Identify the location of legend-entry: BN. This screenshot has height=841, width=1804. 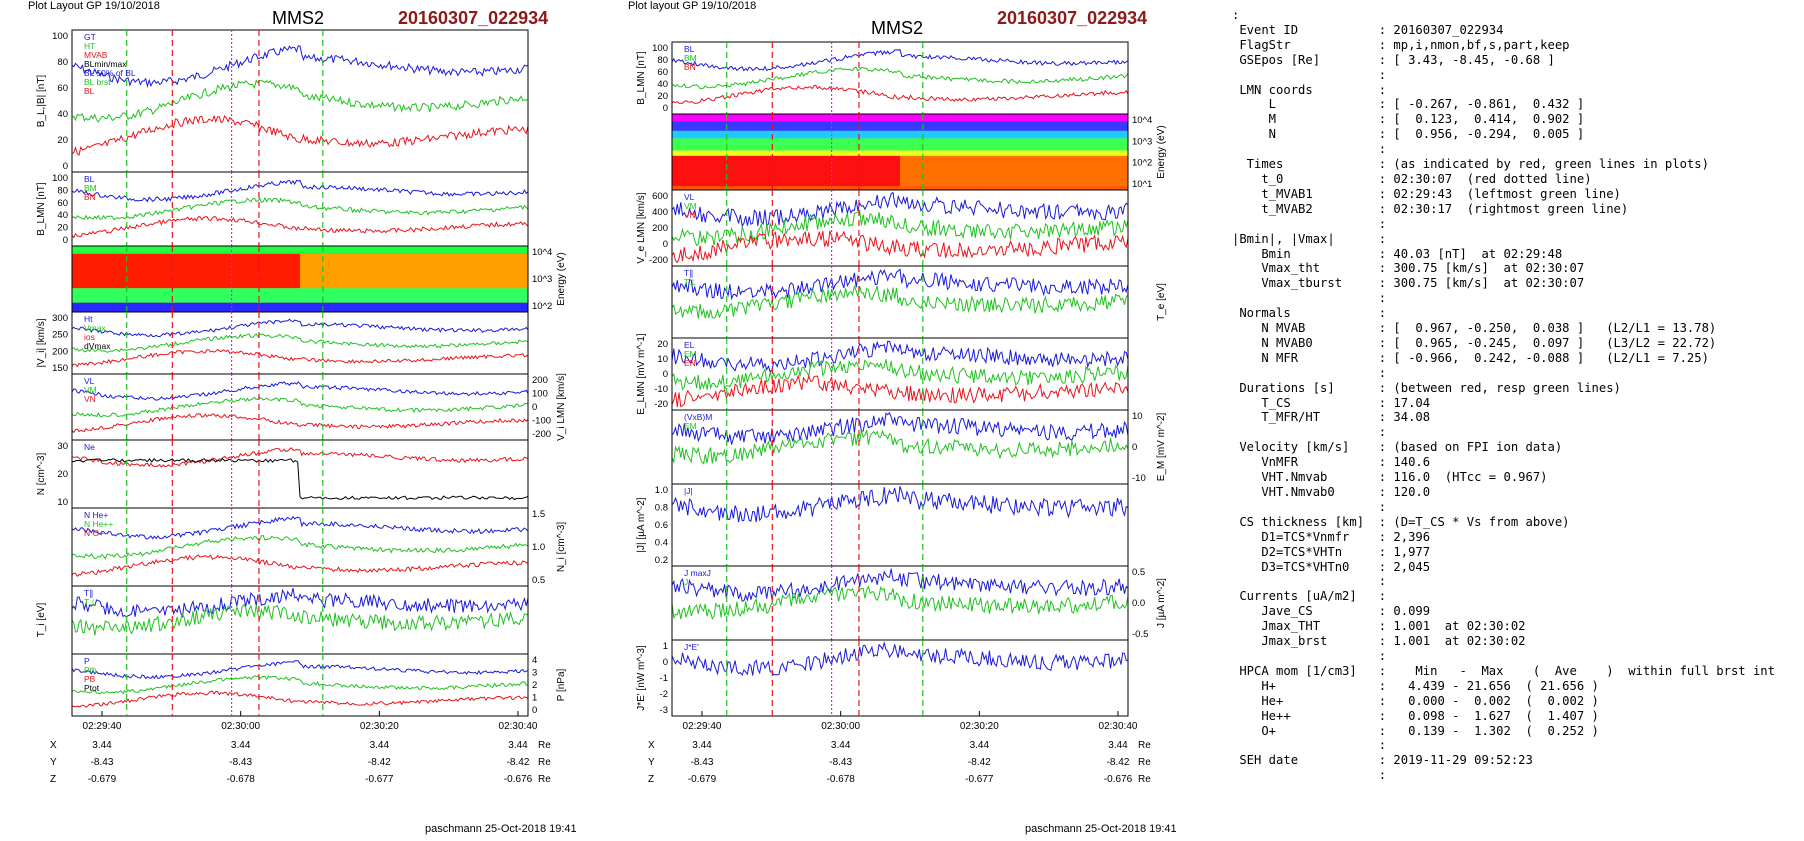
(690, 67).